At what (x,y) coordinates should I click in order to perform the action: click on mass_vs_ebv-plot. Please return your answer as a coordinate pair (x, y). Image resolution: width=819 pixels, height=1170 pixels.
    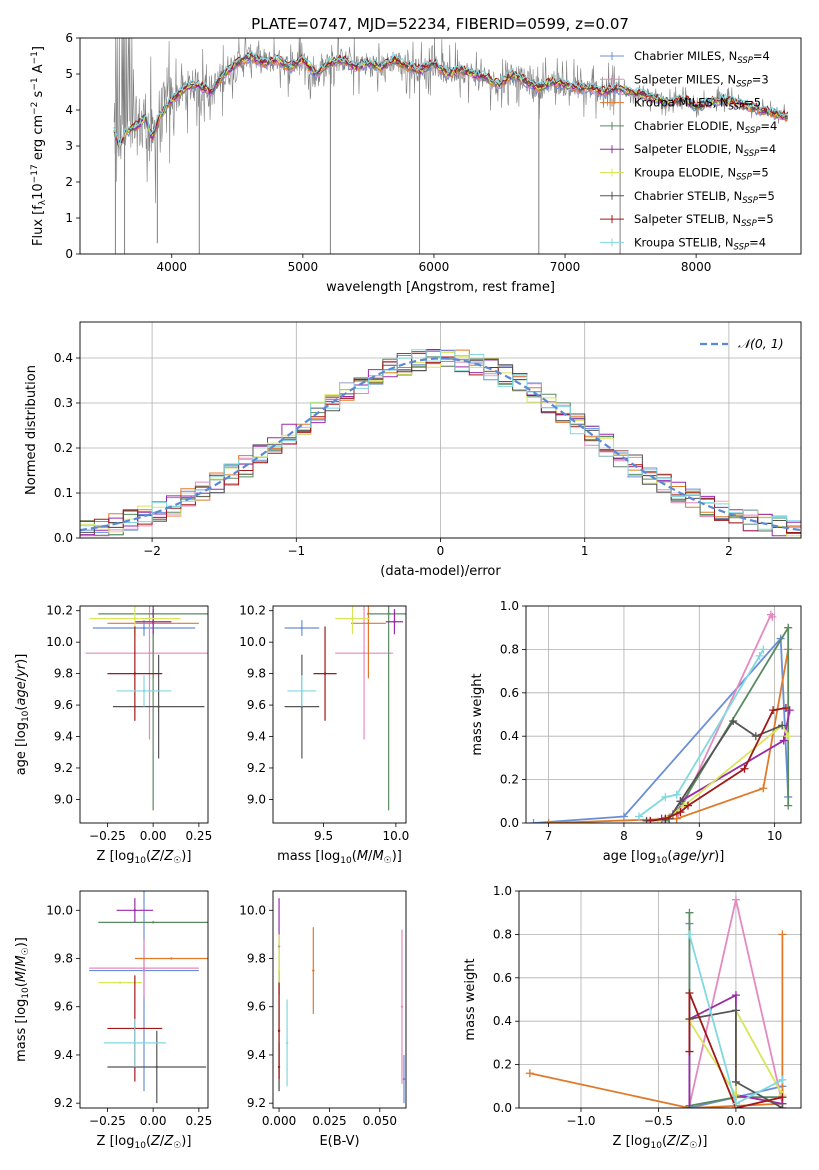
    Looking at the image, I should click on (341, 1001).